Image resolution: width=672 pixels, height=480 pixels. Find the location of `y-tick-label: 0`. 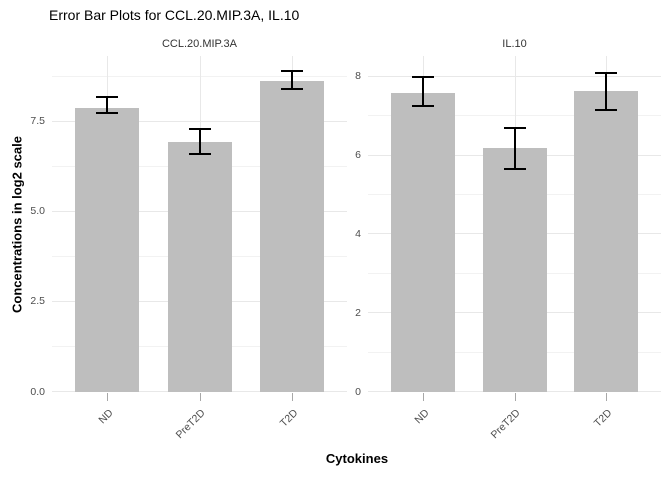

y-tick-label: 0 is located at coordinates (358, 391).